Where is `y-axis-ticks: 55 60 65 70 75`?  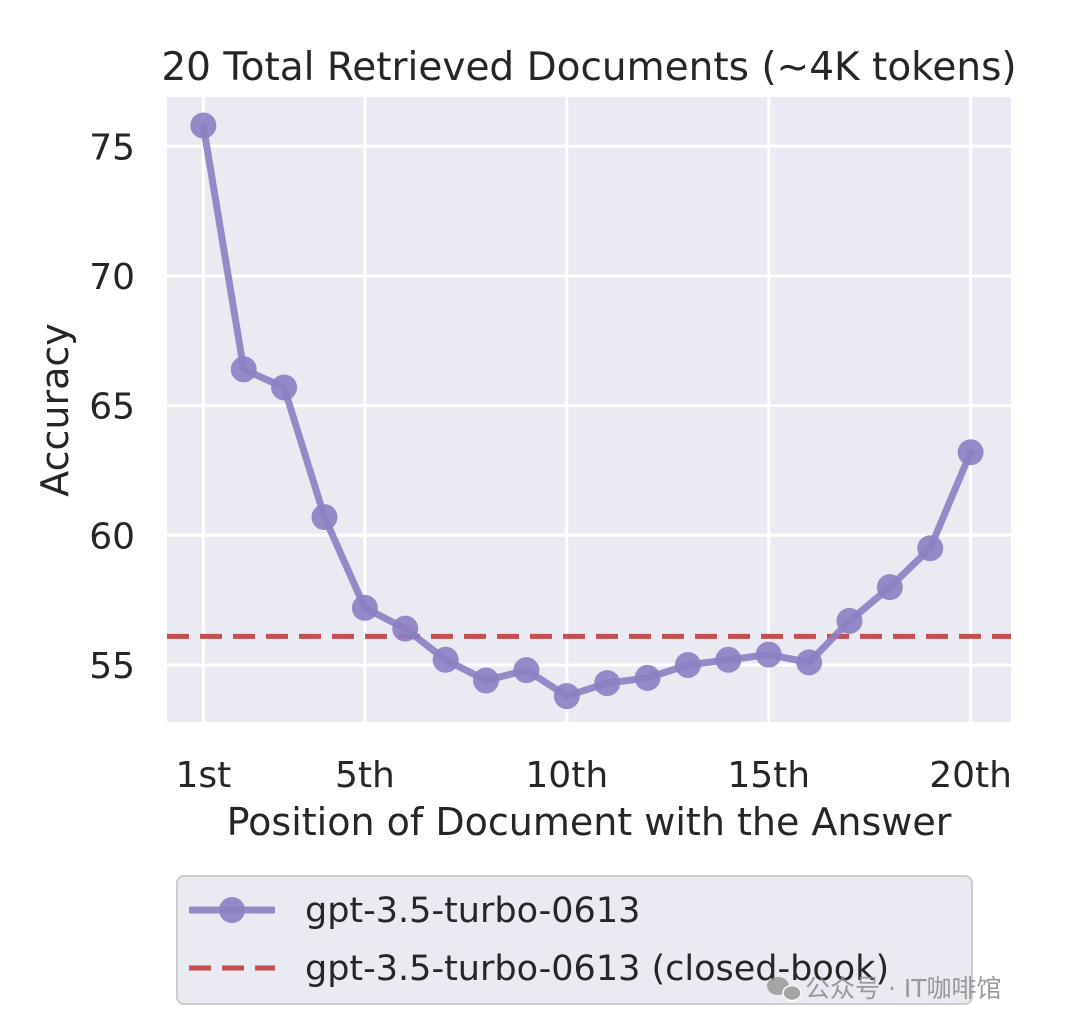 y-axis-ticks: 55 60 65 70 75 is located at coordinates (112, 407).